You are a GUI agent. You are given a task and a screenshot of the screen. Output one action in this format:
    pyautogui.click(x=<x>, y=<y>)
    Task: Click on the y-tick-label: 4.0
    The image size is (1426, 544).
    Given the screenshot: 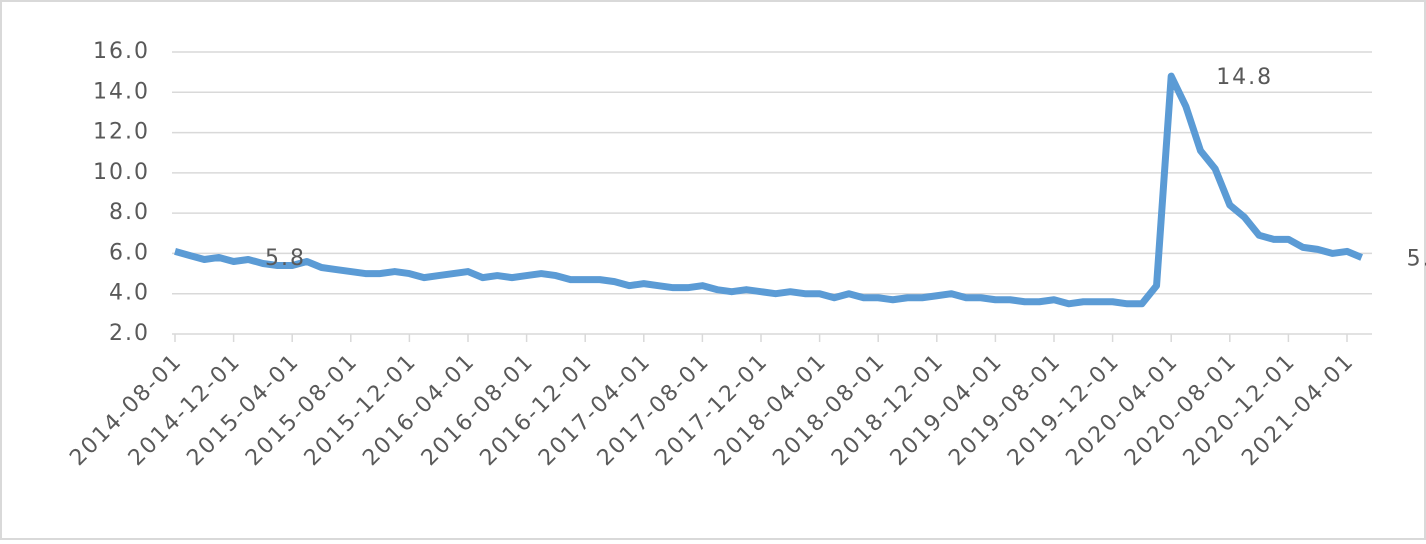 What is the action you would take?
    pyautogui.click(x=129, y=293)
    